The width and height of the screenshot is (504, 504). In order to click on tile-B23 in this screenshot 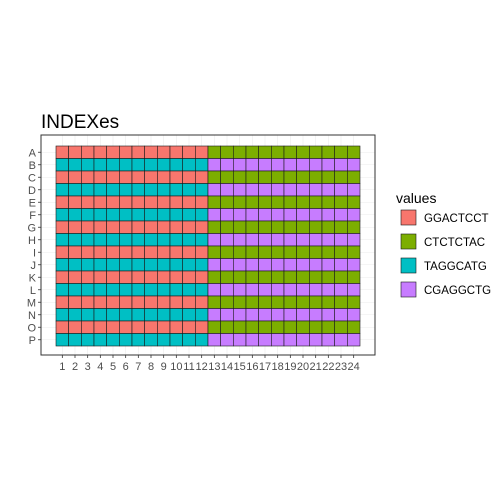, I will do `click(341, 165)`.